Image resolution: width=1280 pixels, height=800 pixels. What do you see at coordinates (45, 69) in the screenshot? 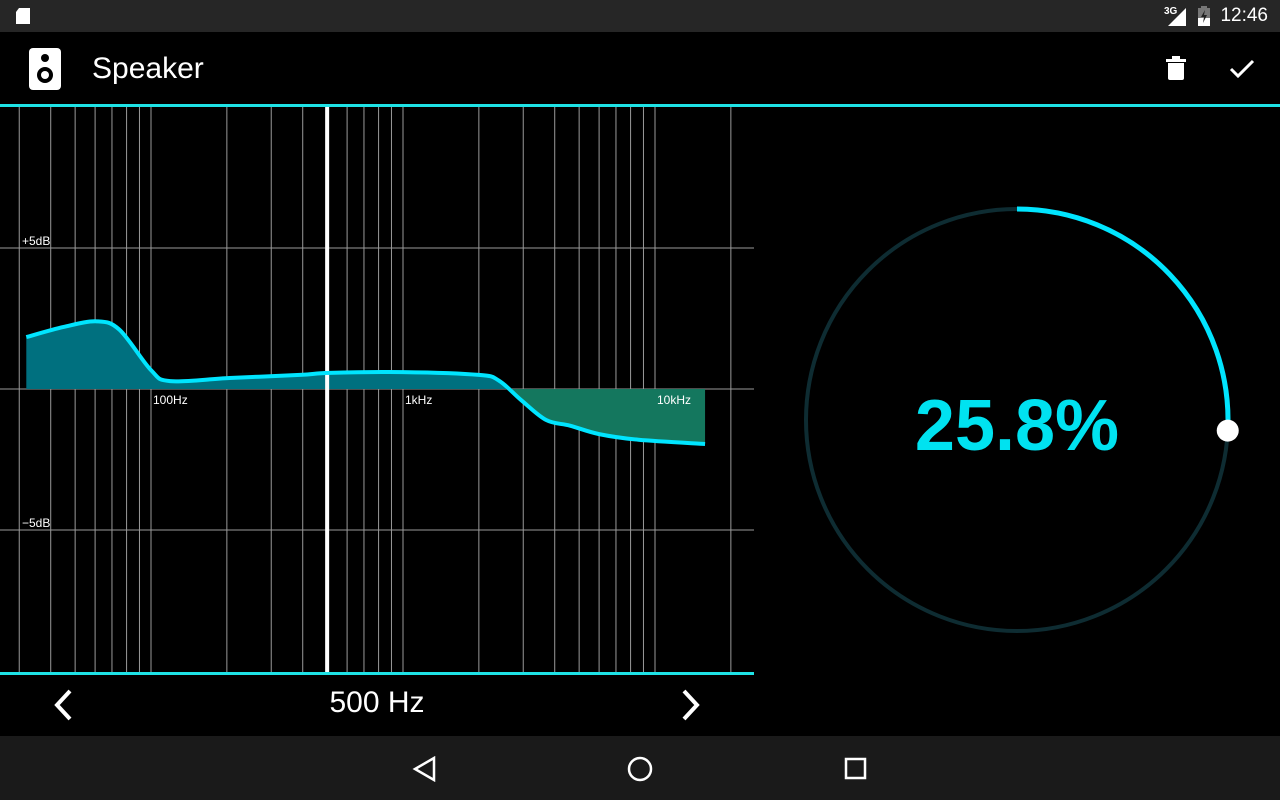
I see `speaker-icon` at bounding box center [45, 69].